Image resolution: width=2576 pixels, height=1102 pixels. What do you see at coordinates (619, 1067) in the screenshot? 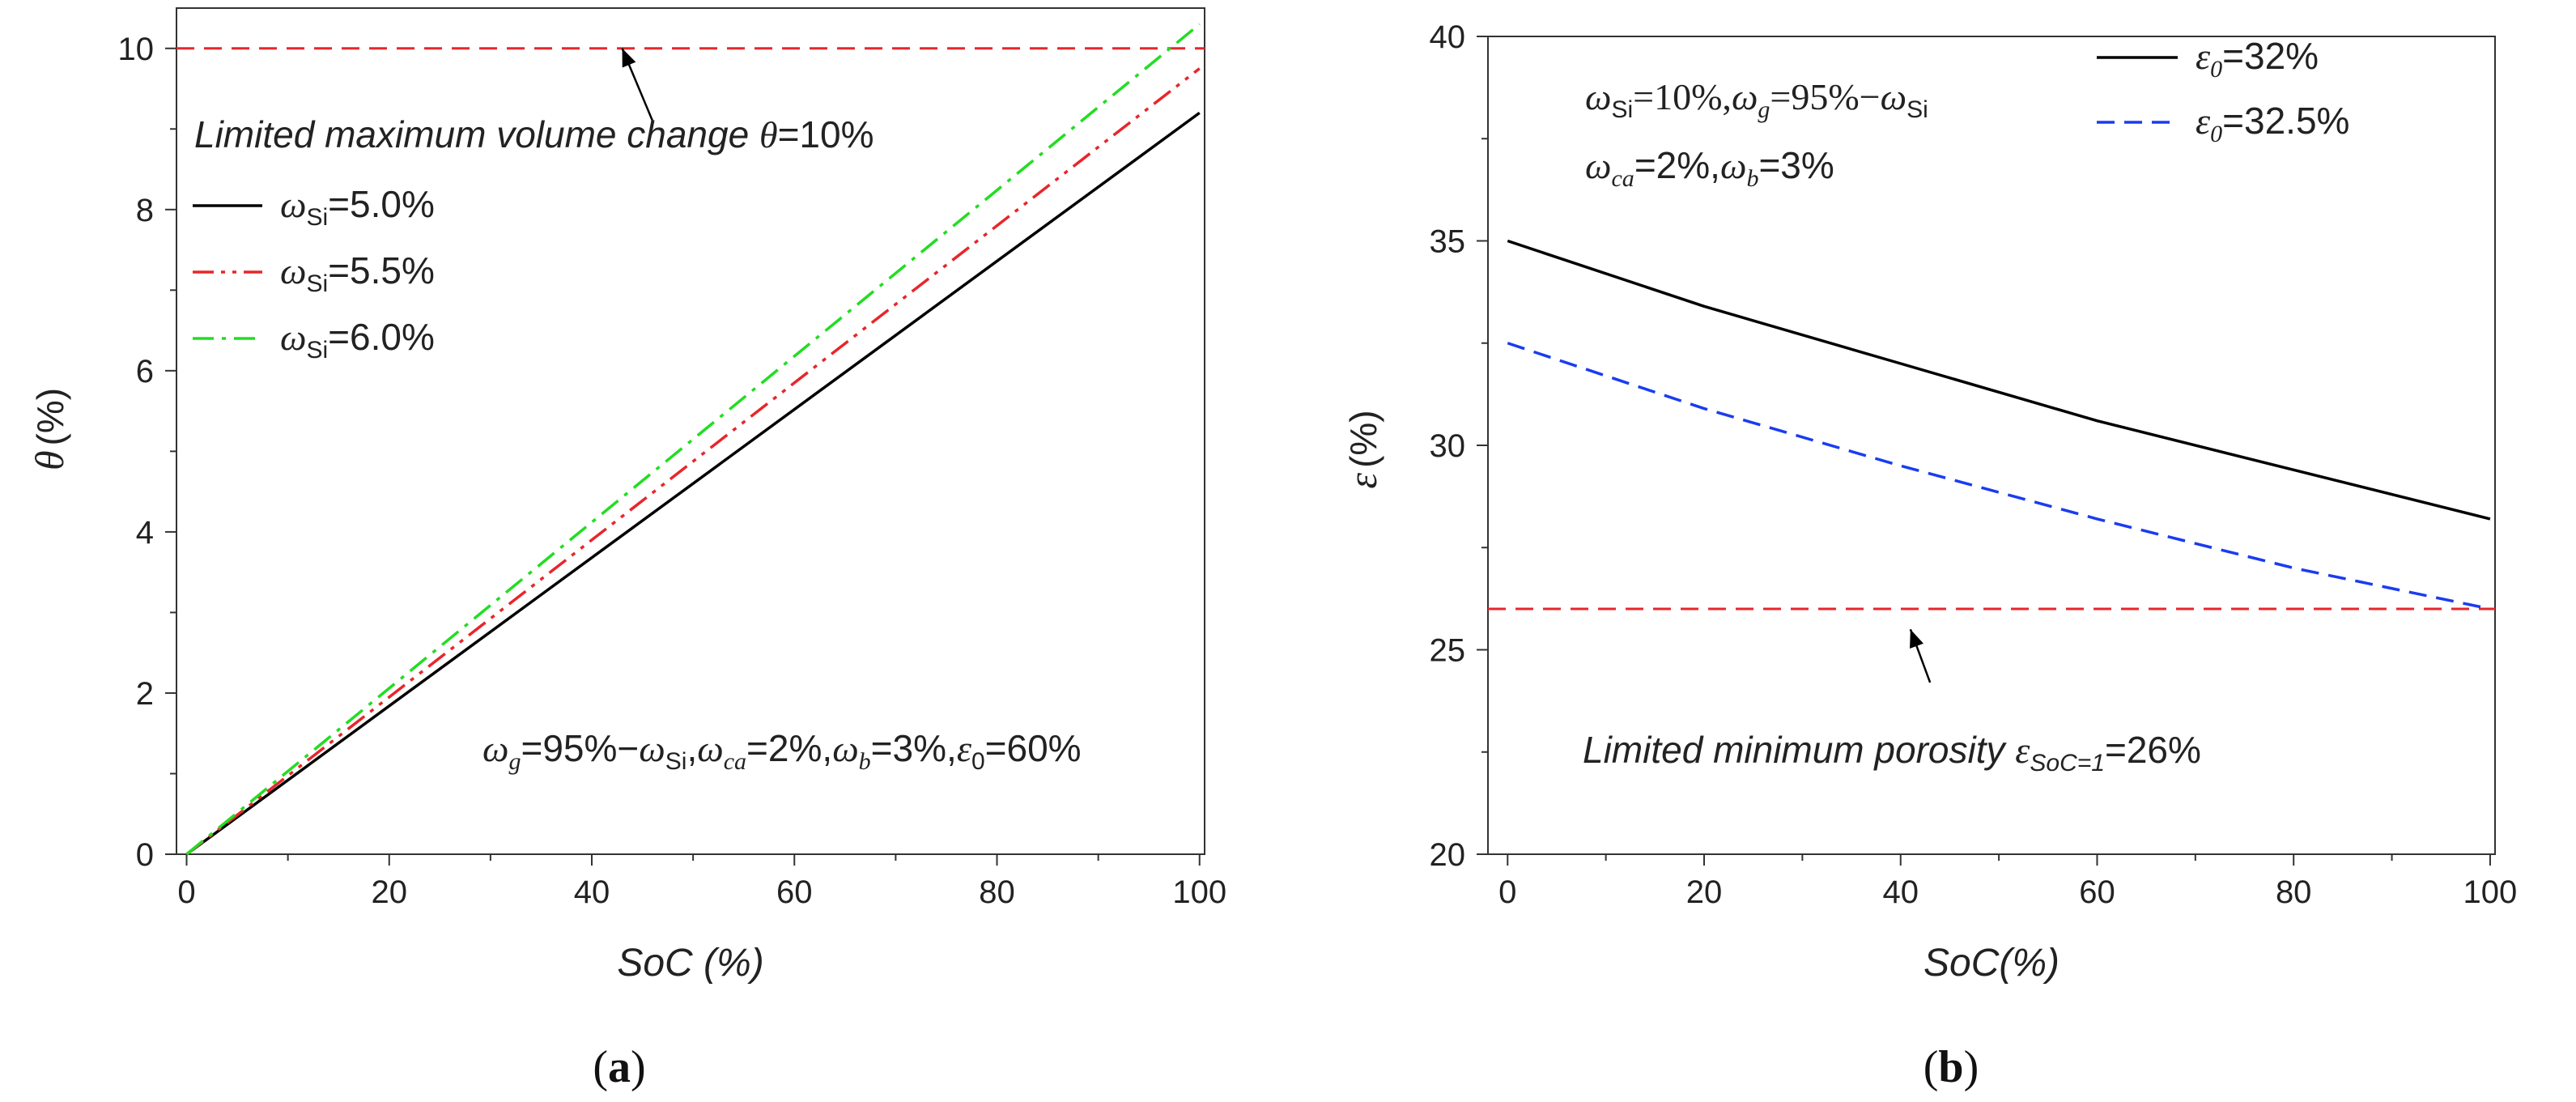
I see `panel-label-a: (a)` at bounding box center [619, 1067].